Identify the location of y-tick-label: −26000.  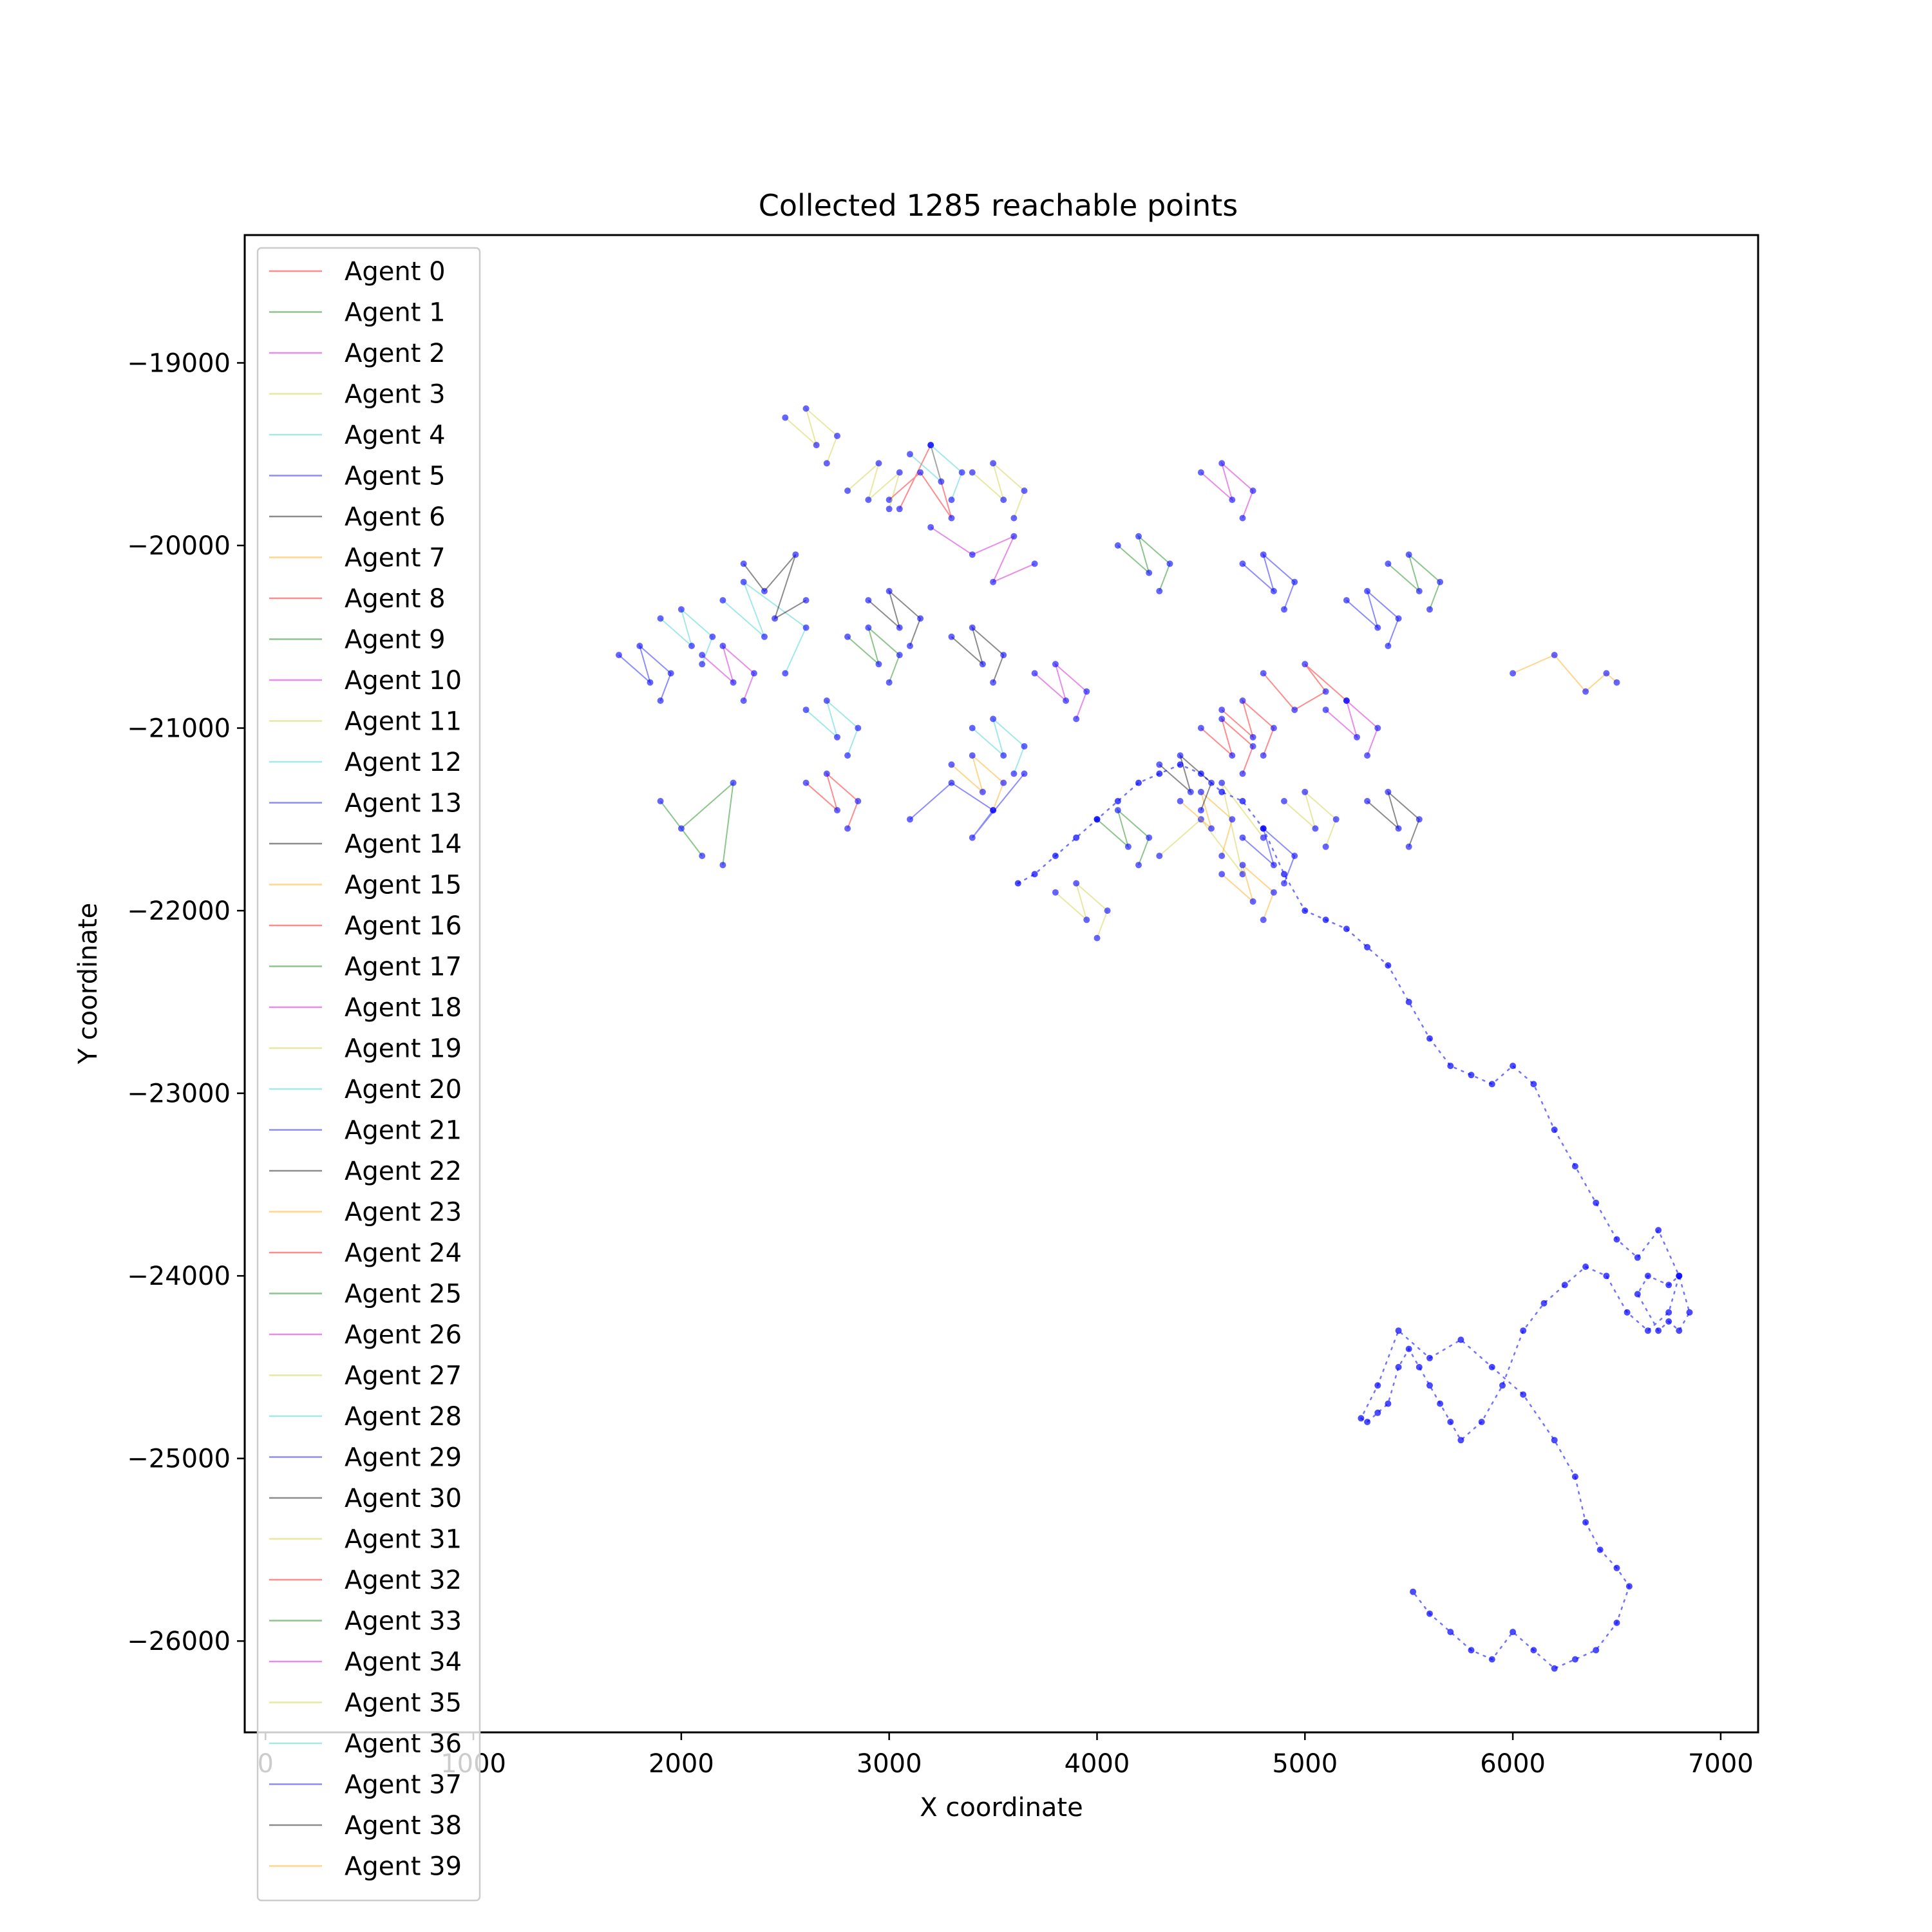
(179, 1642).